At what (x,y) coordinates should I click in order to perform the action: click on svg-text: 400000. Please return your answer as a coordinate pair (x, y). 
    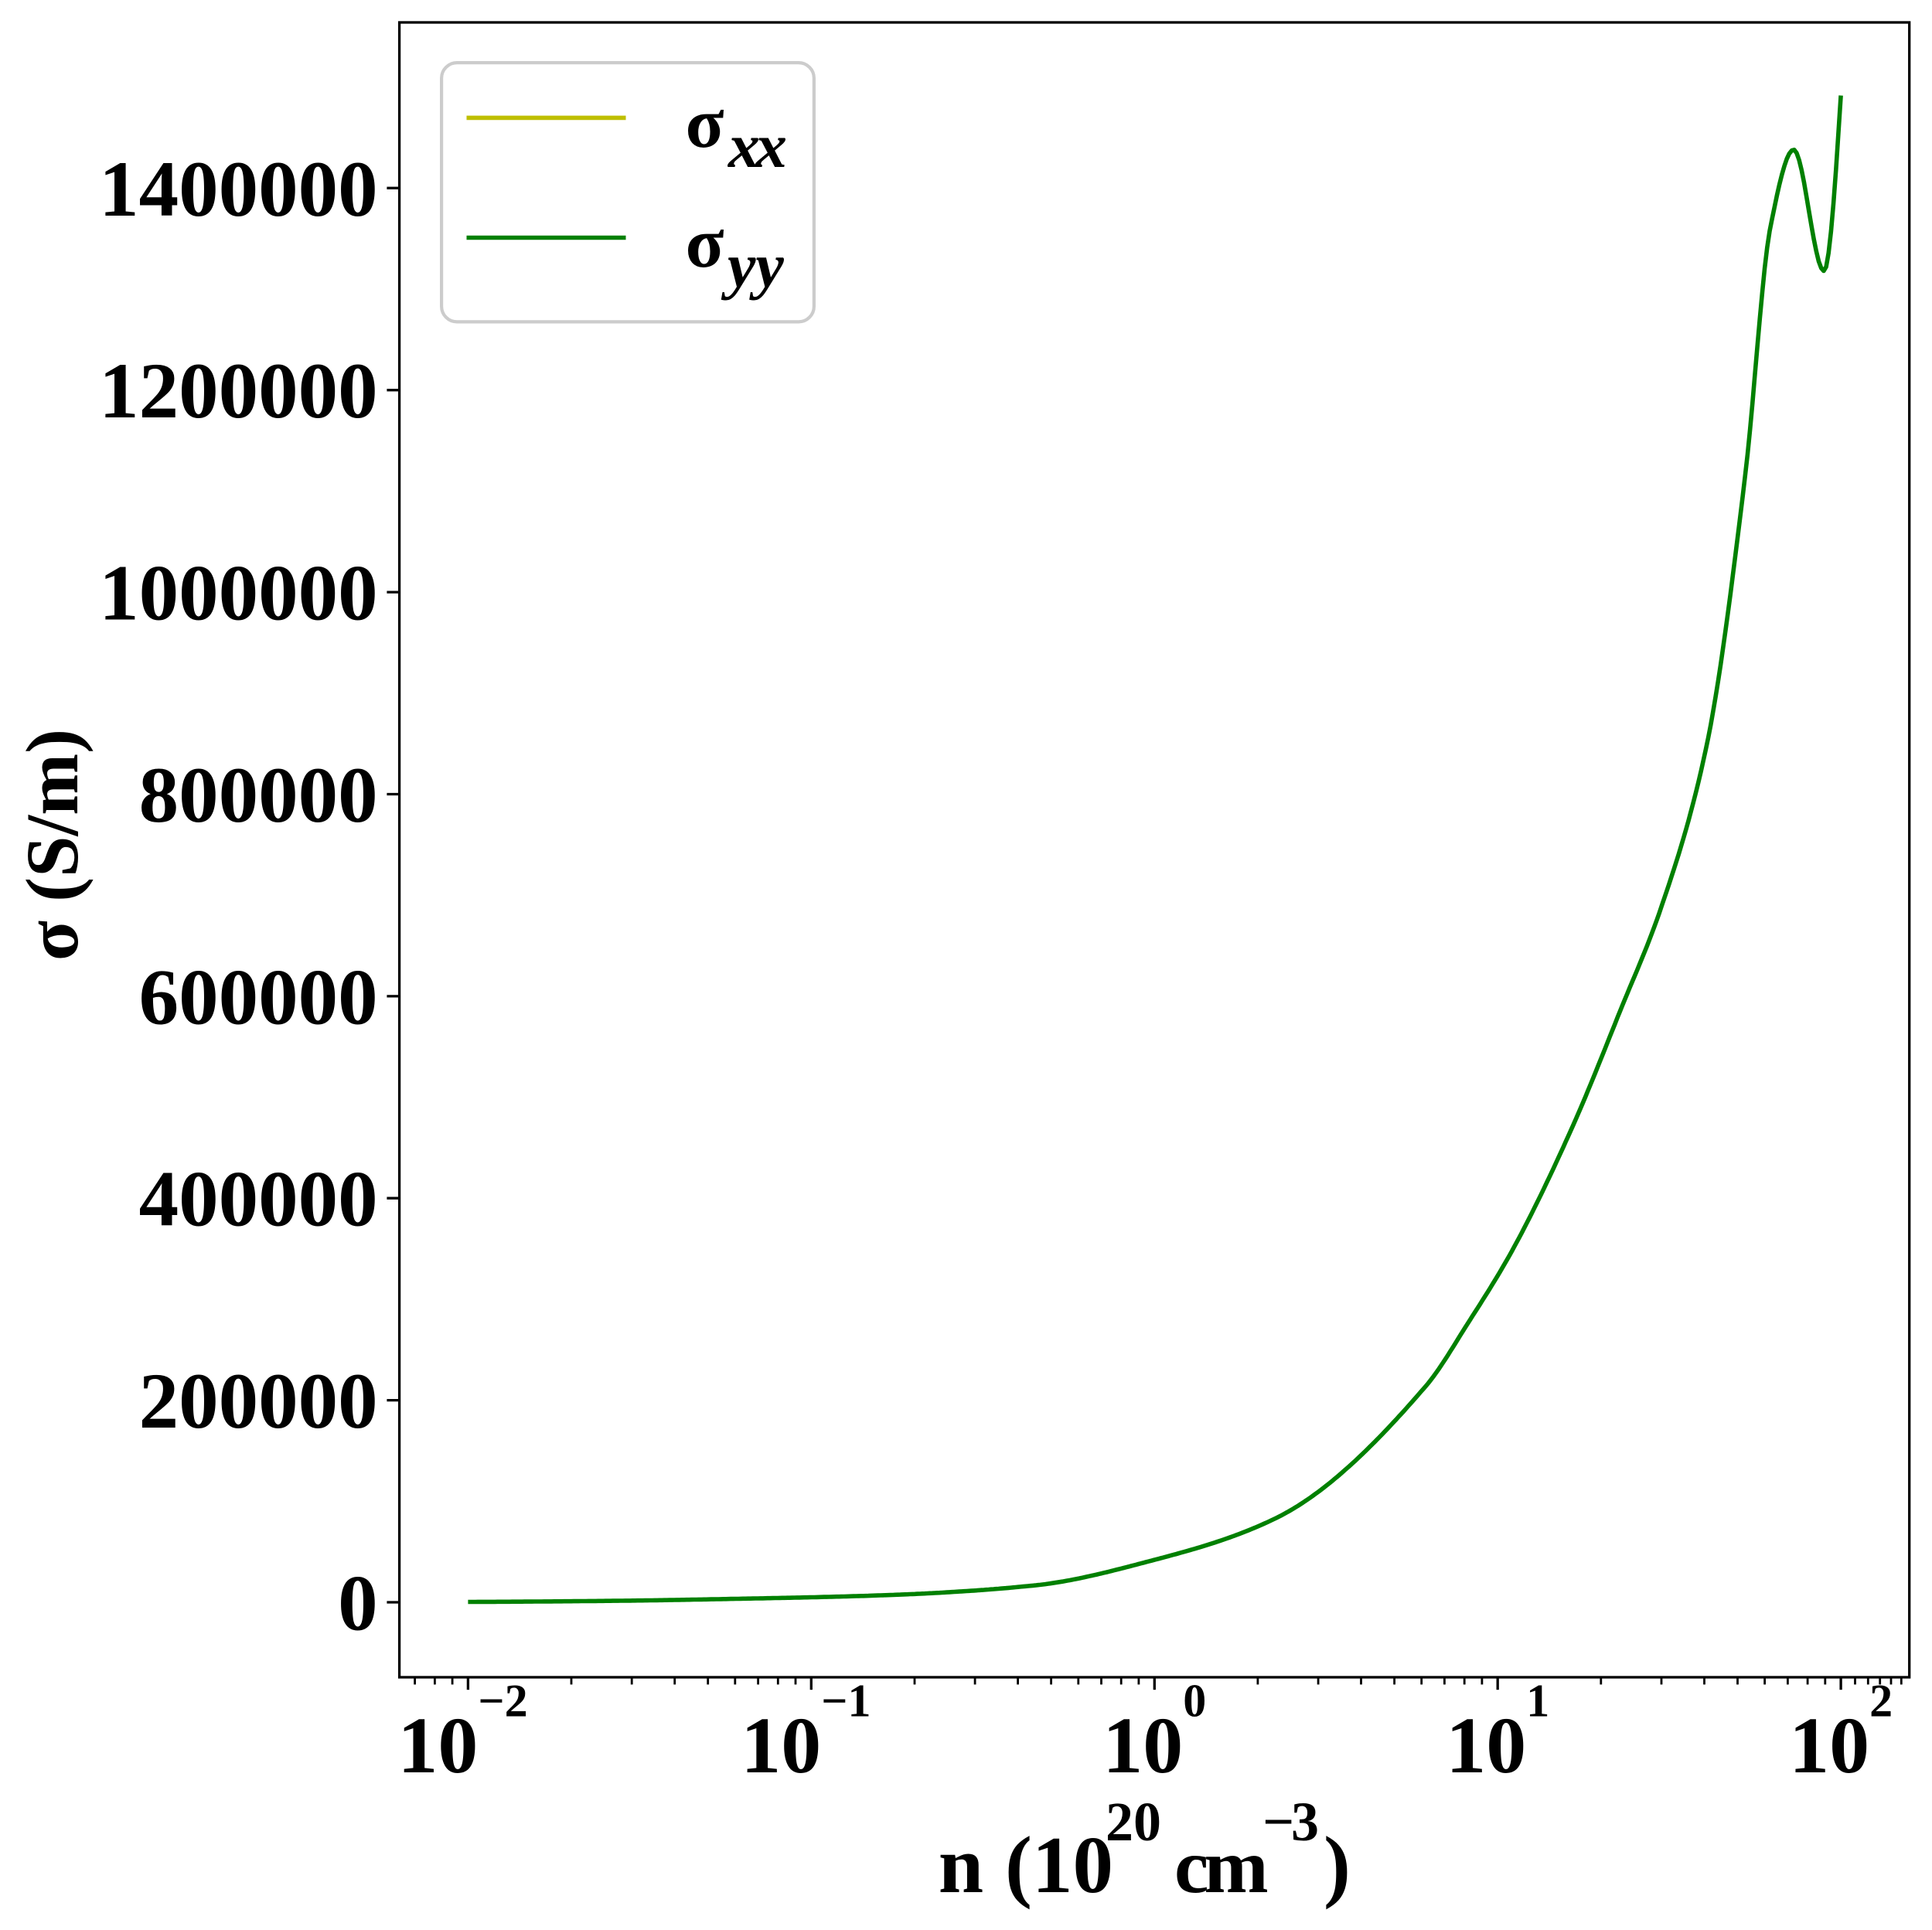
    Looking at the image, I should click on (258, 1200).